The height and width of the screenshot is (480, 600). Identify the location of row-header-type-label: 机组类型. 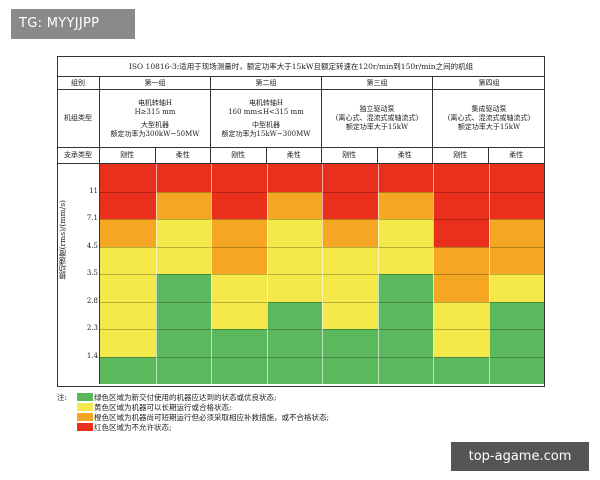
(78, 118).